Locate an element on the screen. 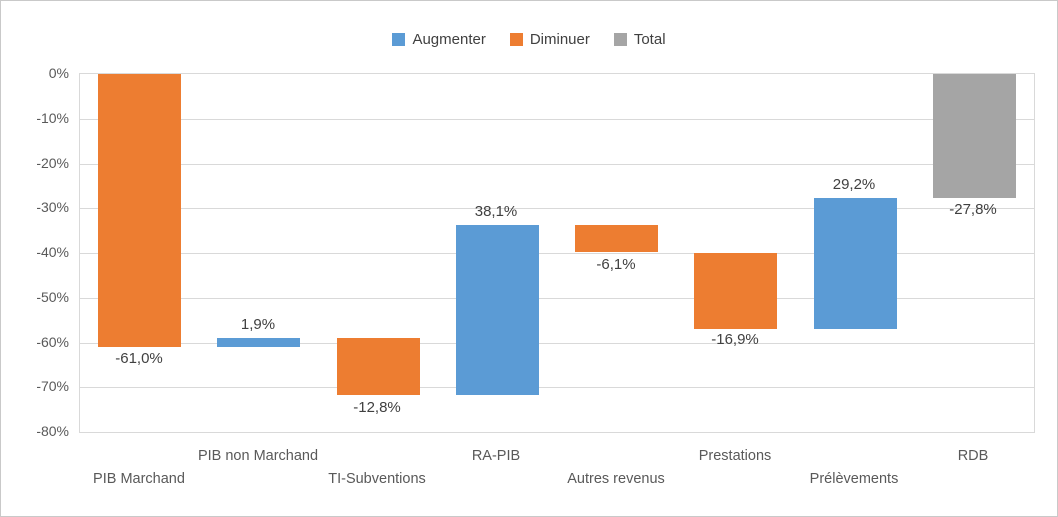 Image resolution: width=1058 pixels, height=517 pixels. y-axis-tick-label: -70% is located at coordinates (52, 386).